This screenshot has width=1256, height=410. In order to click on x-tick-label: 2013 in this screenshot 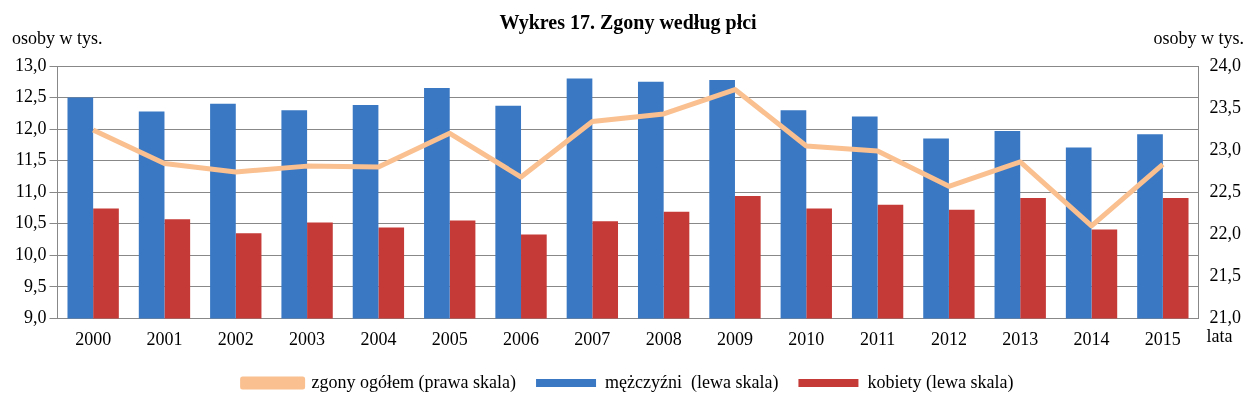, I will do `click(1020, 338)`.